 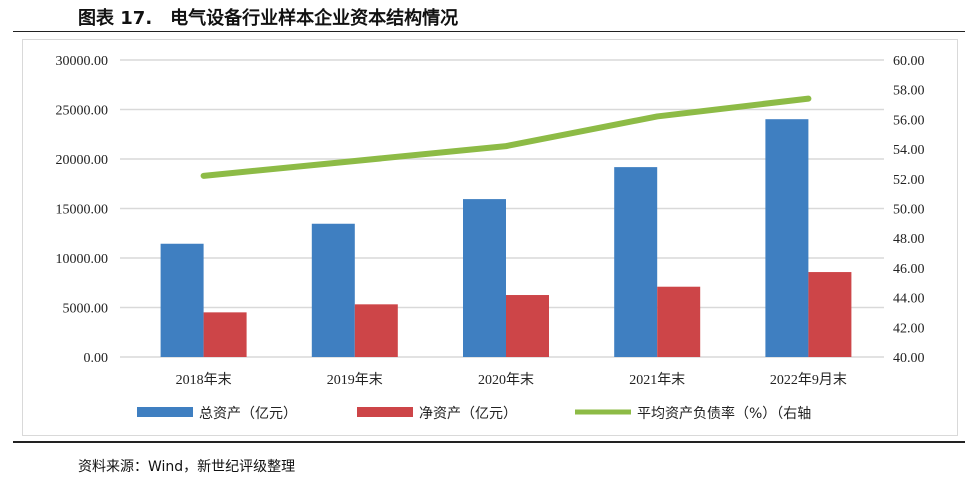 I want to click on y-tick-label: 20000.00, so click(x=82, y=160).